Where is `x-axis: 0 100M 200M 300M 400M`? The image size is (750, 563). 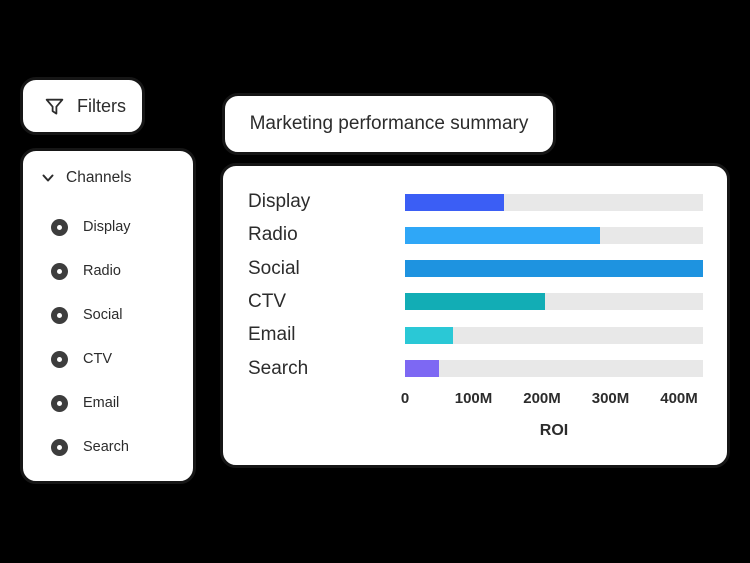 x-axis: 0 100M 200M 300M 400M is located at coordinates (552, 400).